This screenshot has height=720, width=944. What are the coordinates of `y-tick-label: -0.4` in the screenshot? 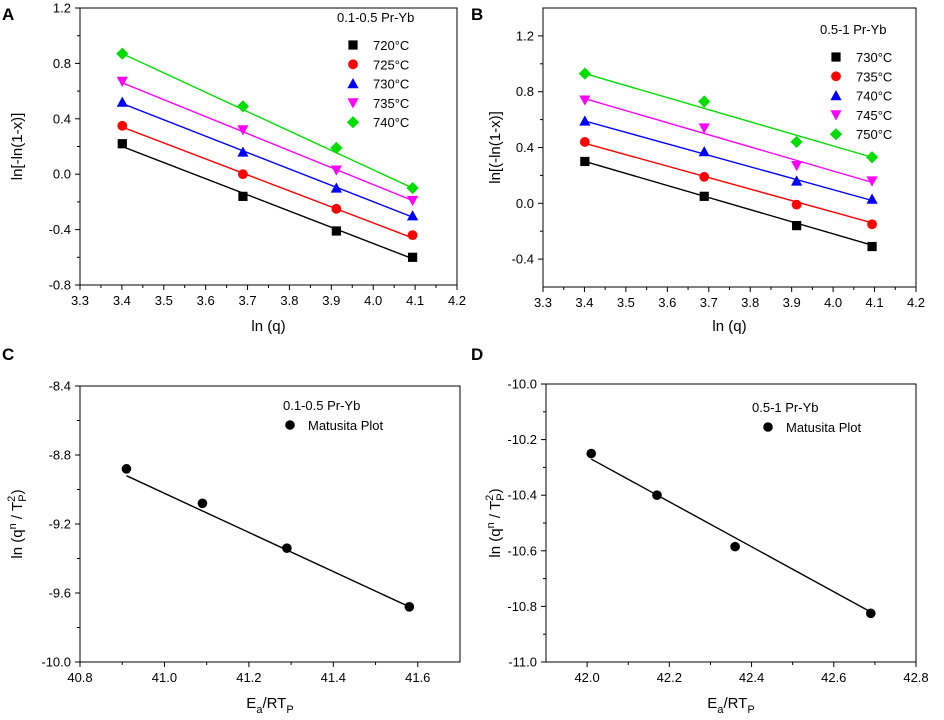 It's located at (523, 259).